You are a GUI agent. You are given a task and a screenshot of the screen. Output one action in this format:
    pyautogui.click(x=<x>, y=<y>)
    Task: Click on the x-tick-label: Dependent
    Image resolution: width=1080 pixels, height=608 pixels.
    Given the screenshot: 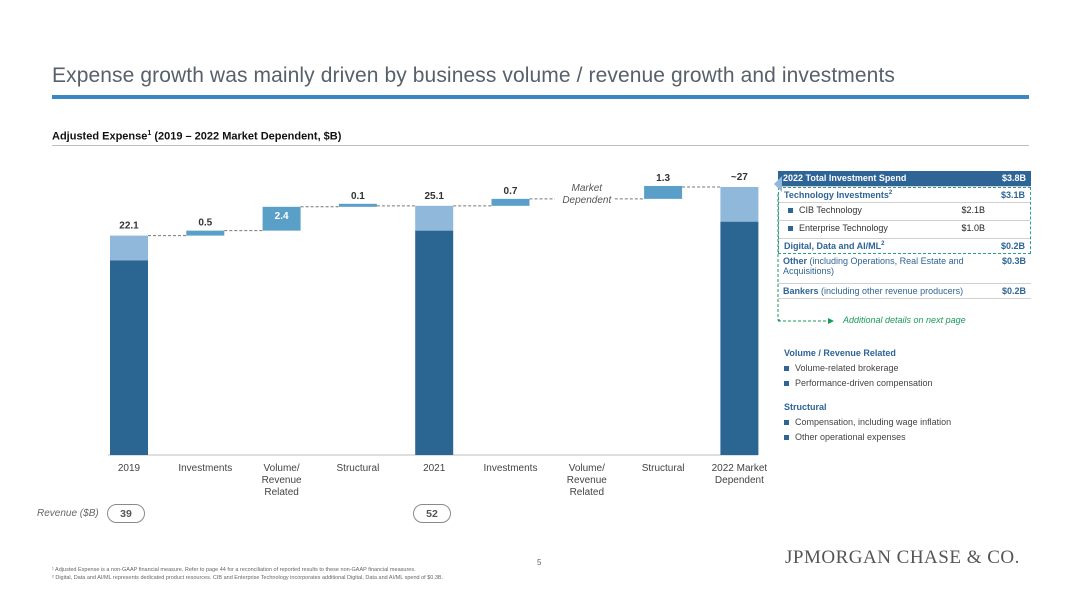 What is the action you would take?
    pyautogui.click(x=739, y=480)
    